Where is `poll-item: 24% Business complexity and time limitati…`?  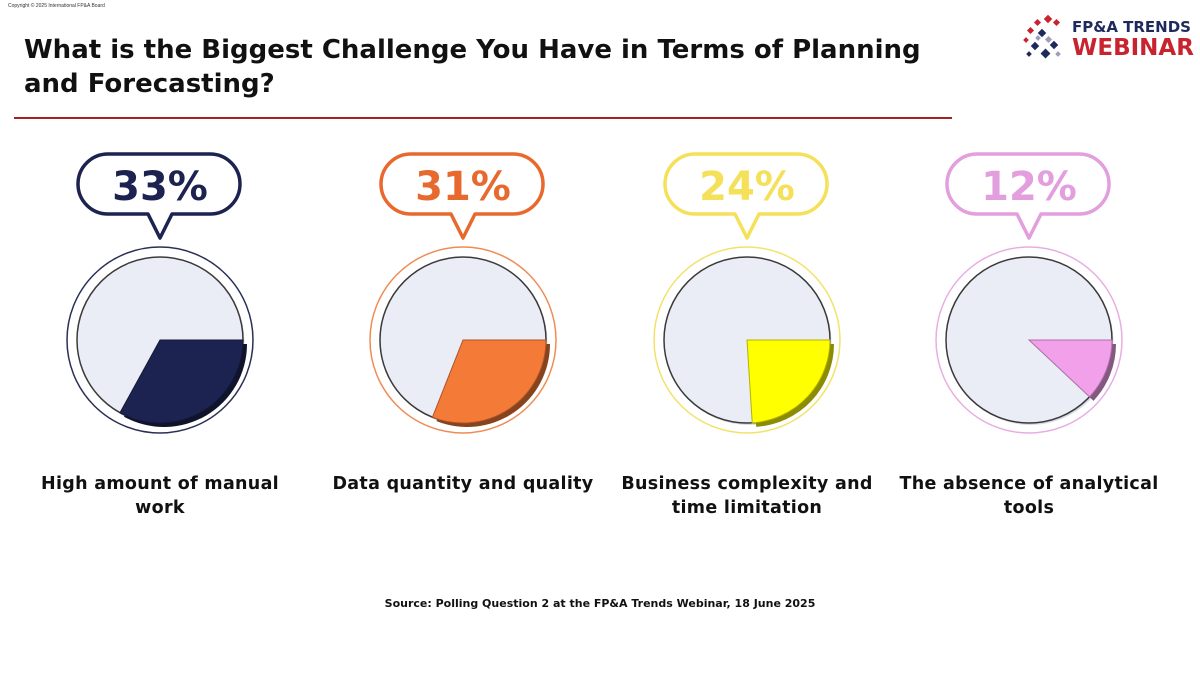
poll-item: 24% Business complexity and time limitati… is located at coordinates (747, 340).